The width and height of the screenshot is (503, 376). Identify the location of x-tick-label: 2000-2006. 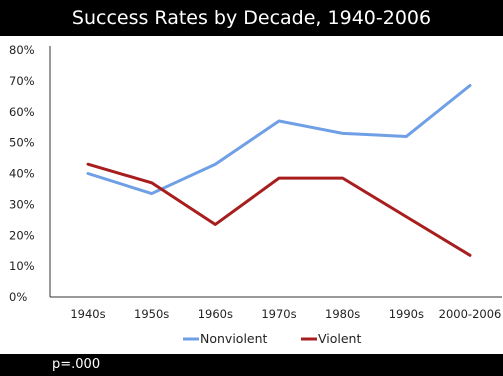
(470, 314).